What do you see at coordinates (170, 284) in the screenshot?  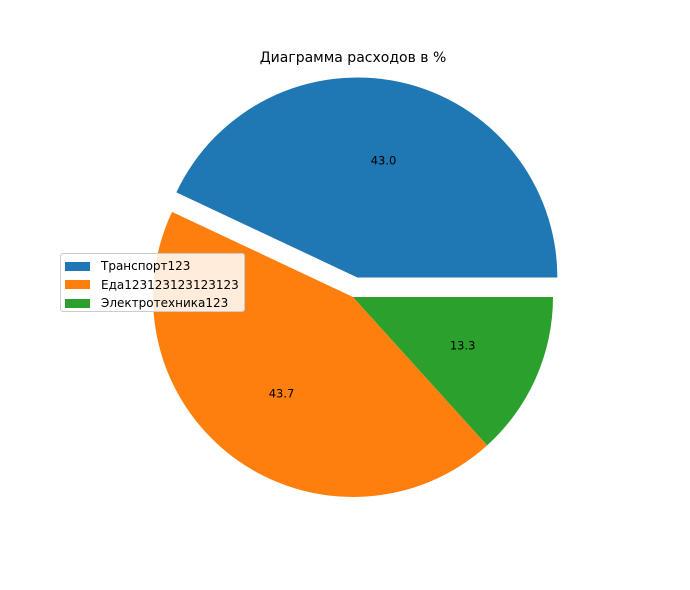 I see `legend-label-food: Еда123123123123123` at bounding box center [170, 284].